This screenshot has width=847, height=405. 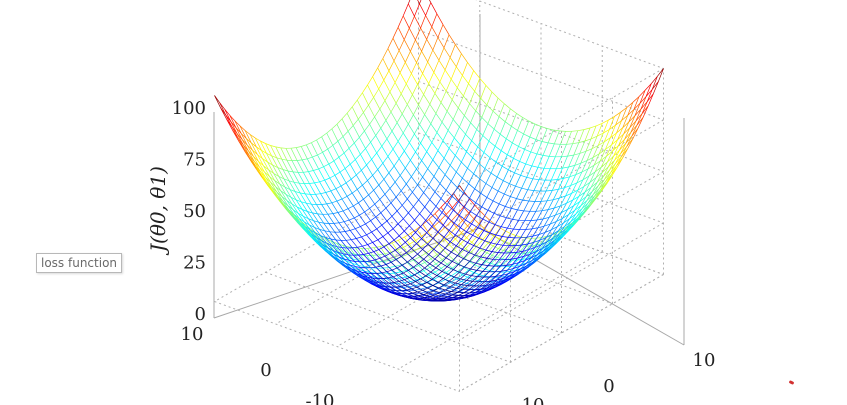 What do you see at coordinates (561, 333) in the screenshot?
I see `grid-line` at bounding box center [561, 333].